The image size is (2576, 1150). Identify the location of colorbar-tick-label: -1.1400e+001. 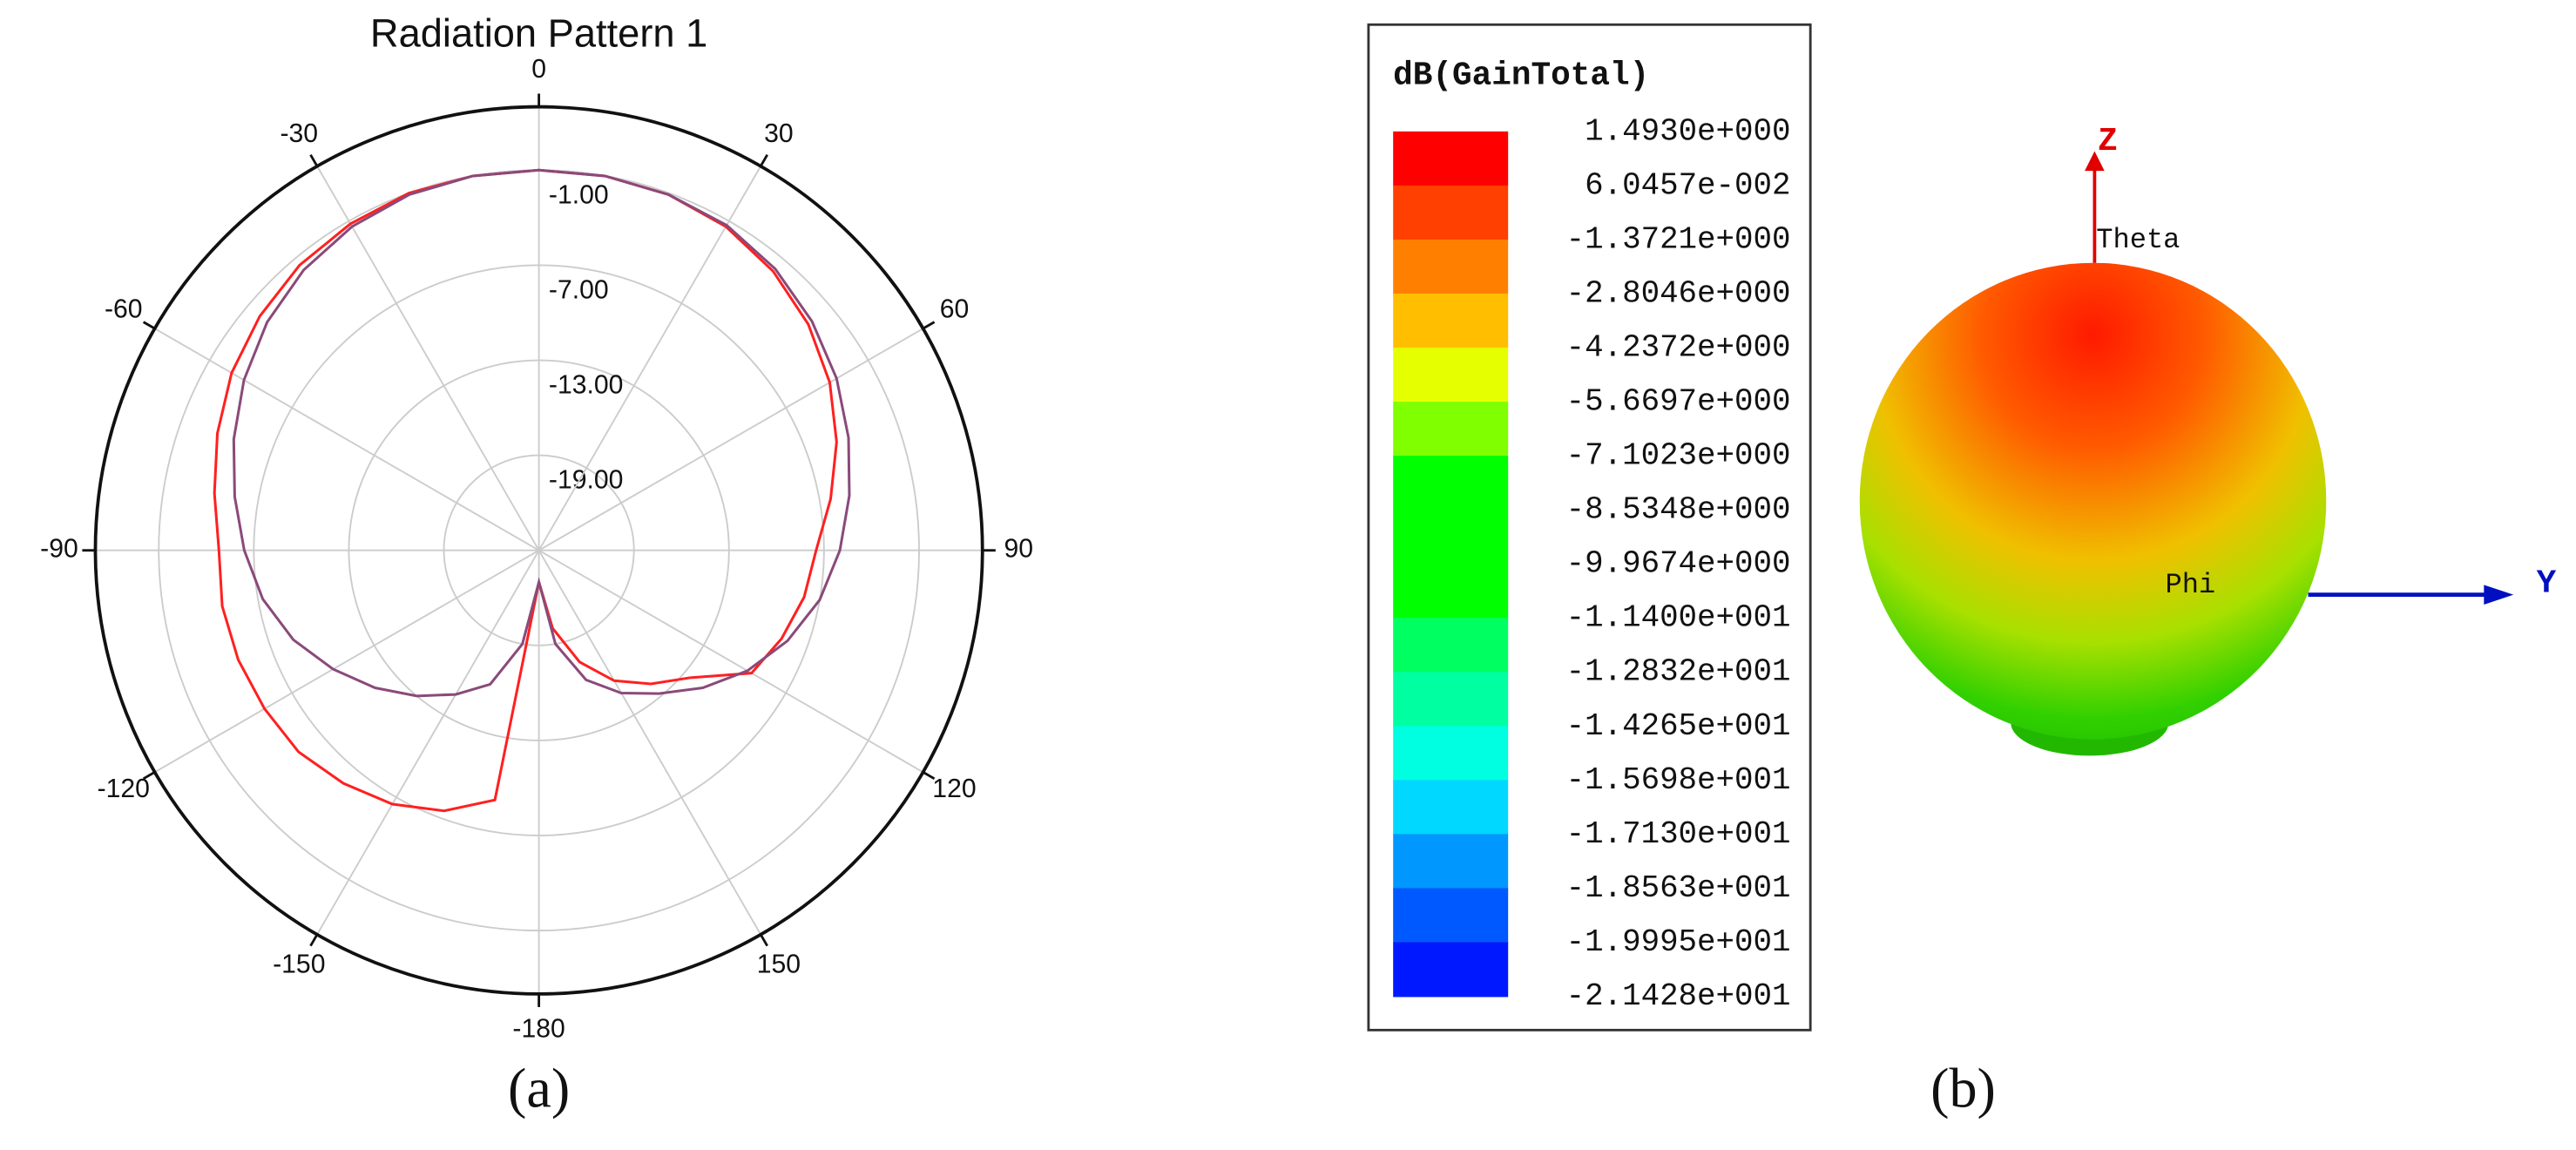
(1678, 618).